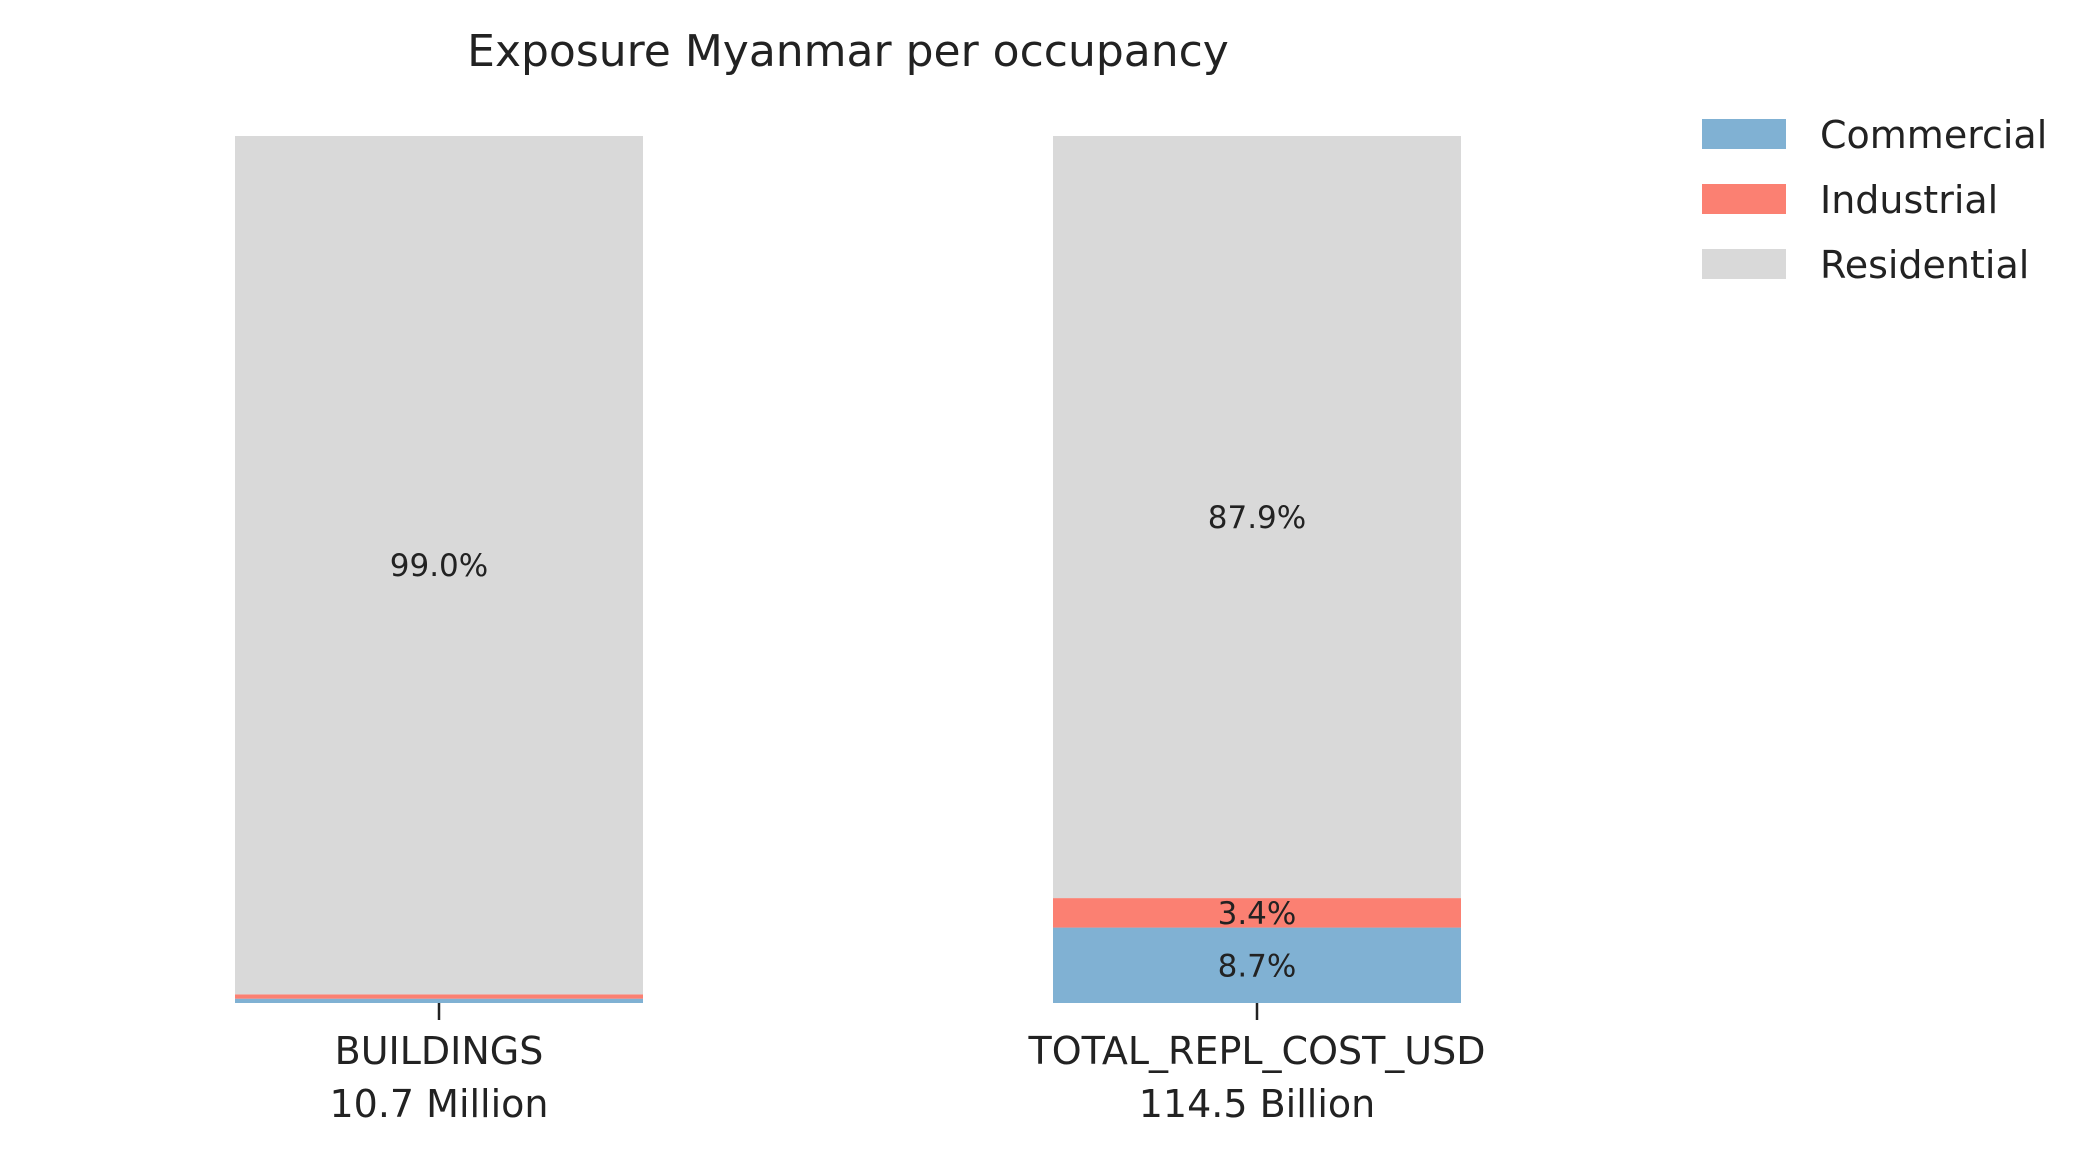  I want to click on legend-swatch-residential, so click(1744, 264).